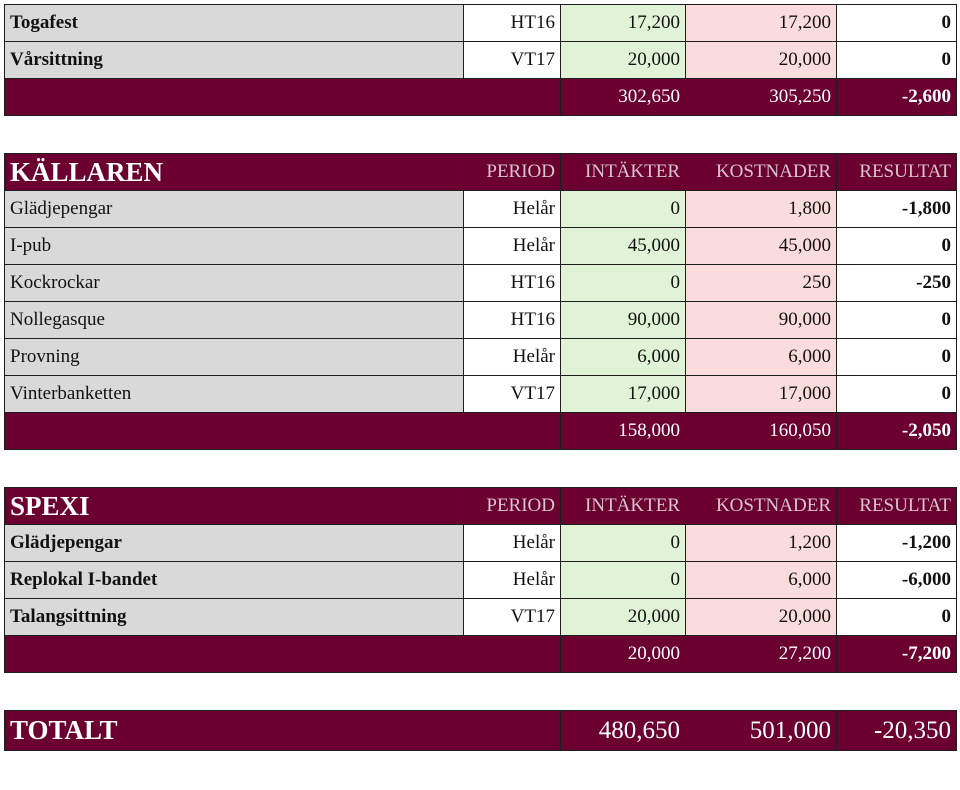 The image size is (960, 790). I want to click on row-expenses: 17,000, so click(761, 394).